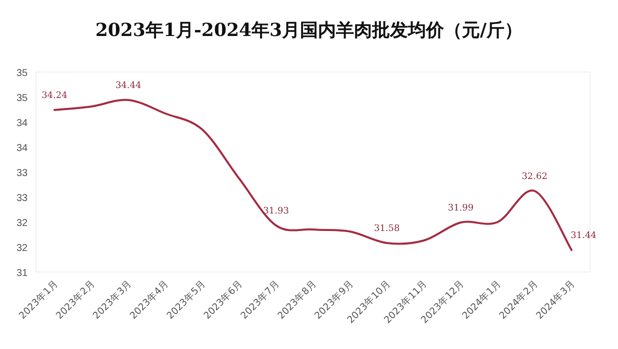 Image resolution: width=618 pixels, height=349 pixels. I want to click on y-tick-label: 31, so click(22, 273).